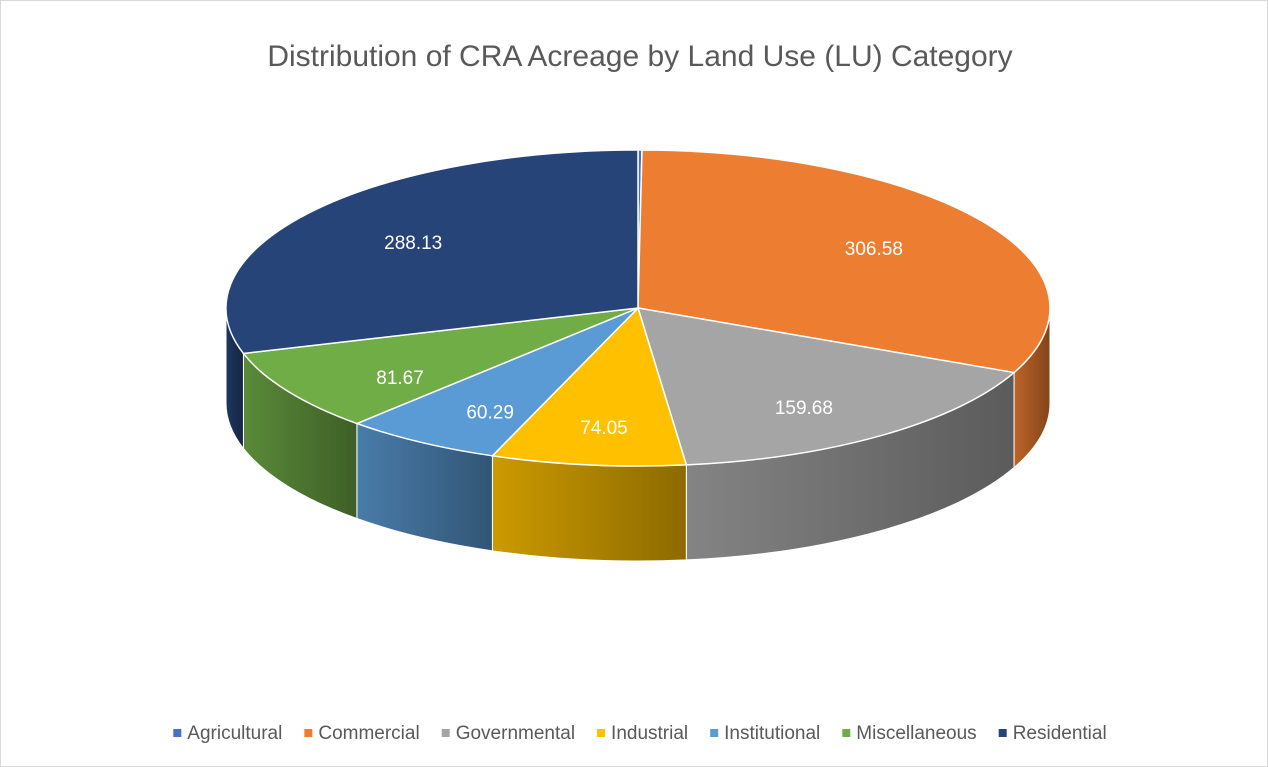  I want to click on data-label: 60.29, so click(490, 413).